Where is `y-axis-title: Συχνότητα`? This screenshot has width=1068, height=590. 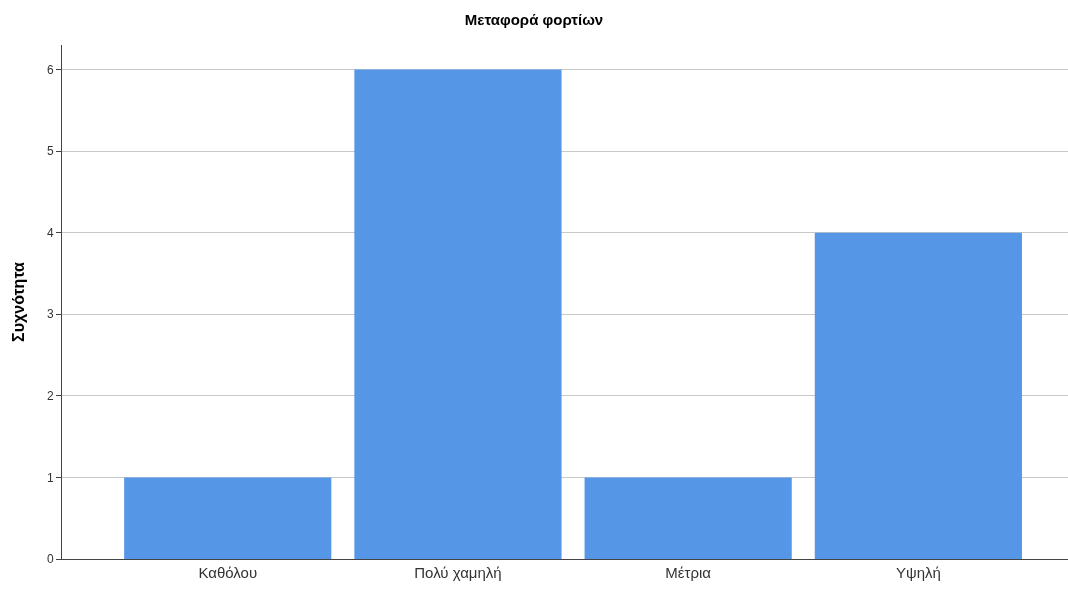
y-axis-title: Συχνότητα is located at coordinates (18, 301).